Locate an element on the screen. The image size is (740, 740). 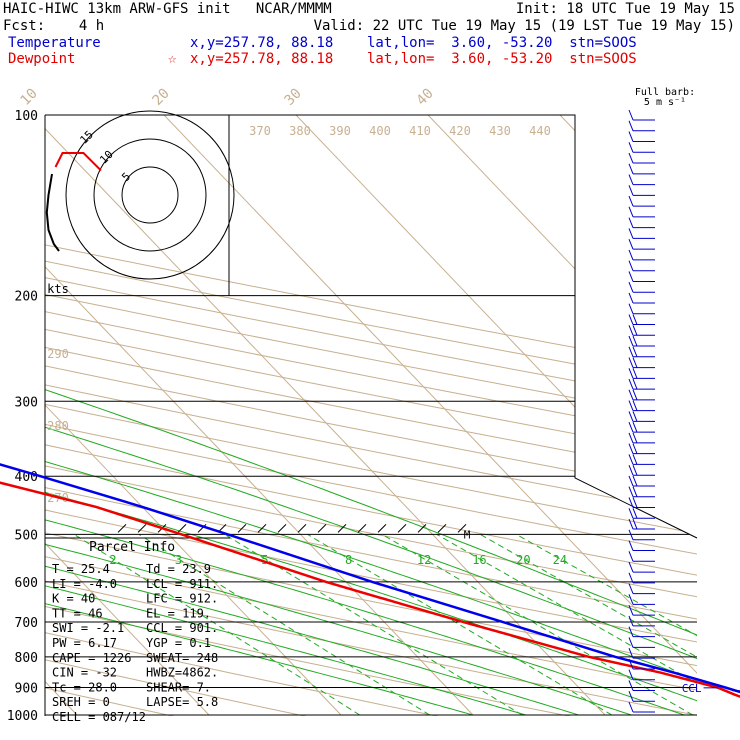
pressure-label: 300 is located at coordinates (26, 402).